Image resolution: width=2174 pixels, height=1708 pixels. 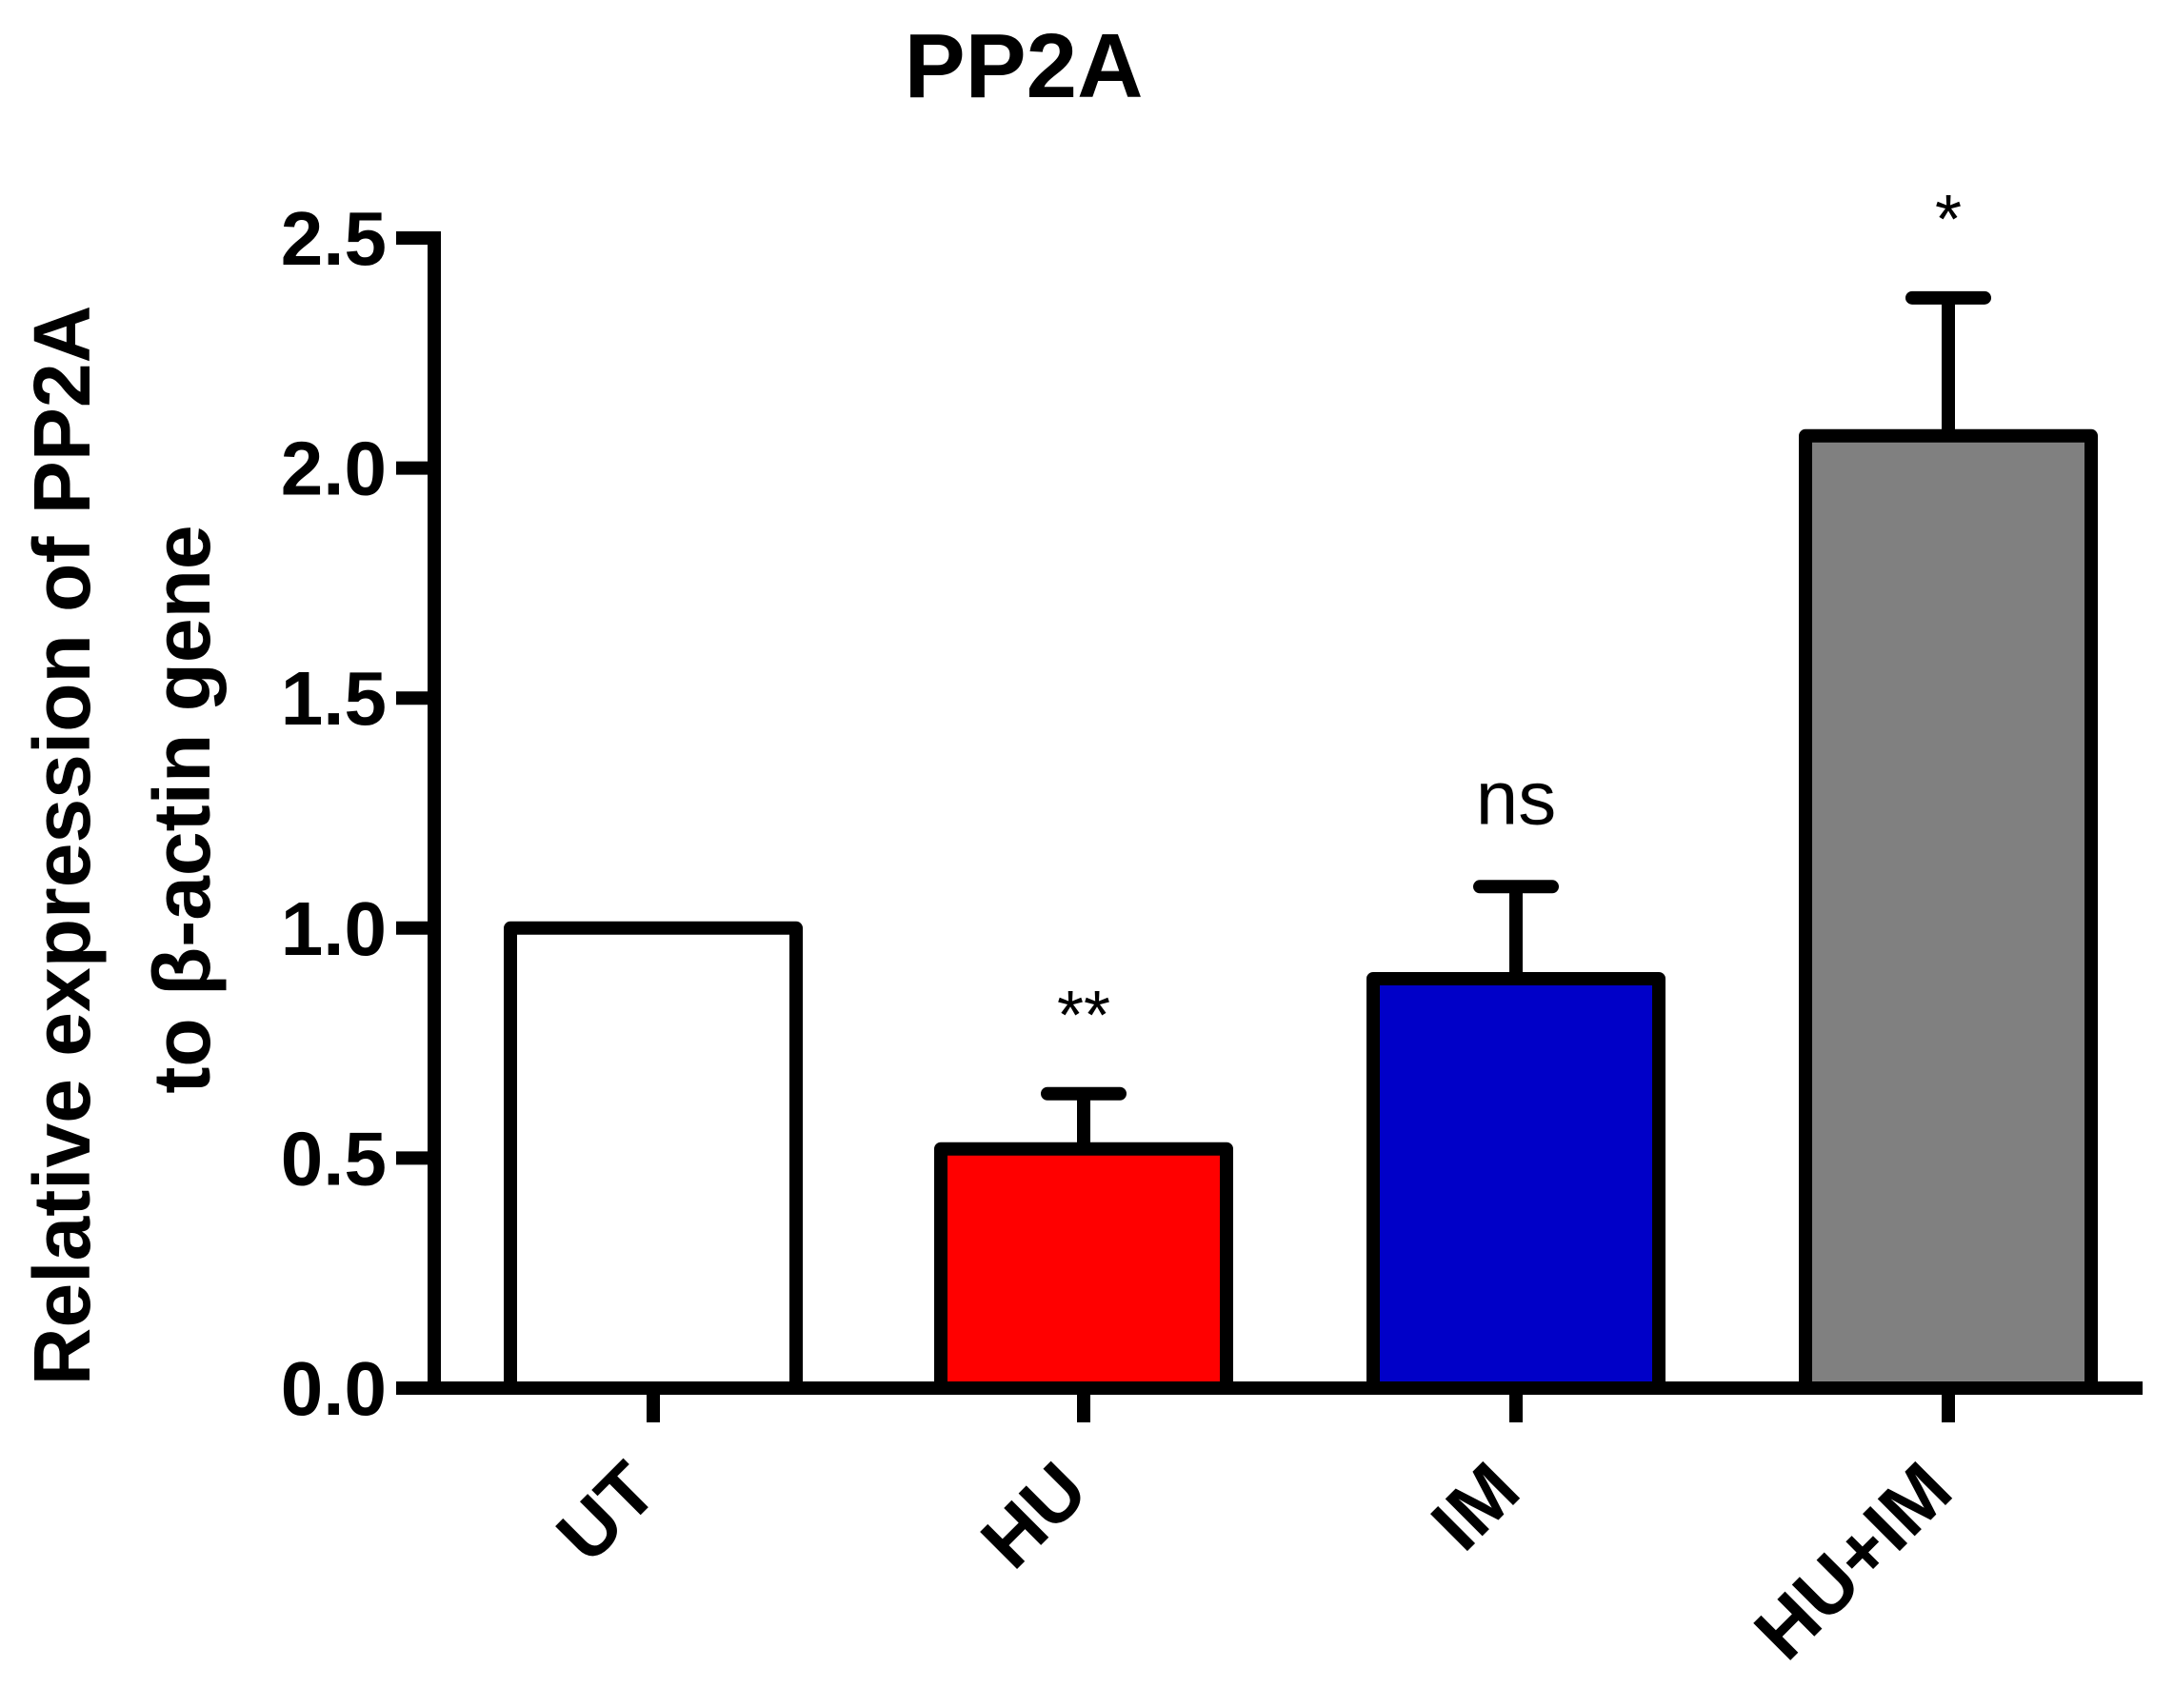 What do you see at coordinates (1948, 220) in the screenshot?
I see `significance-hu-im: *` at bounding box center [1948, 220].